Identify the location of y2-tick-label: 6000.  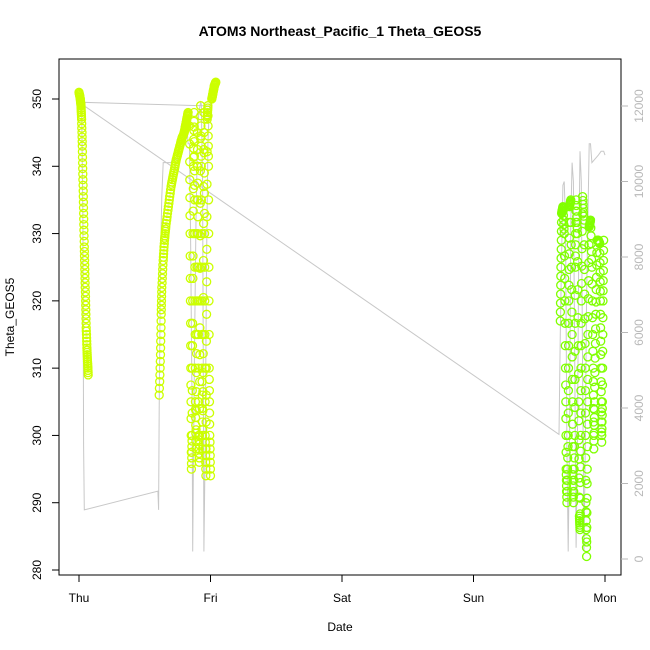
(639, 332).